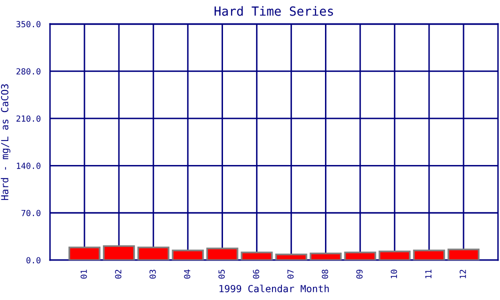 Image resolution: width=500 pixels, height=300 pixels. What do you see at coordinates (5, 142) in the screenshot?
I see `y-axis-title: Hard - mg/L as CaCO3` at bounding box center [5, 142].